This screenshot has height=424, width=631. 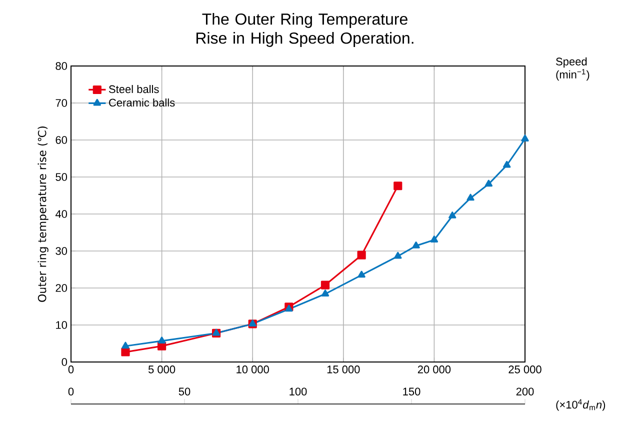 What do you see at coordinates (343, 370) in the screenshot?
I see `x-tick-label: 15 000` at bounding box center [343, 370].